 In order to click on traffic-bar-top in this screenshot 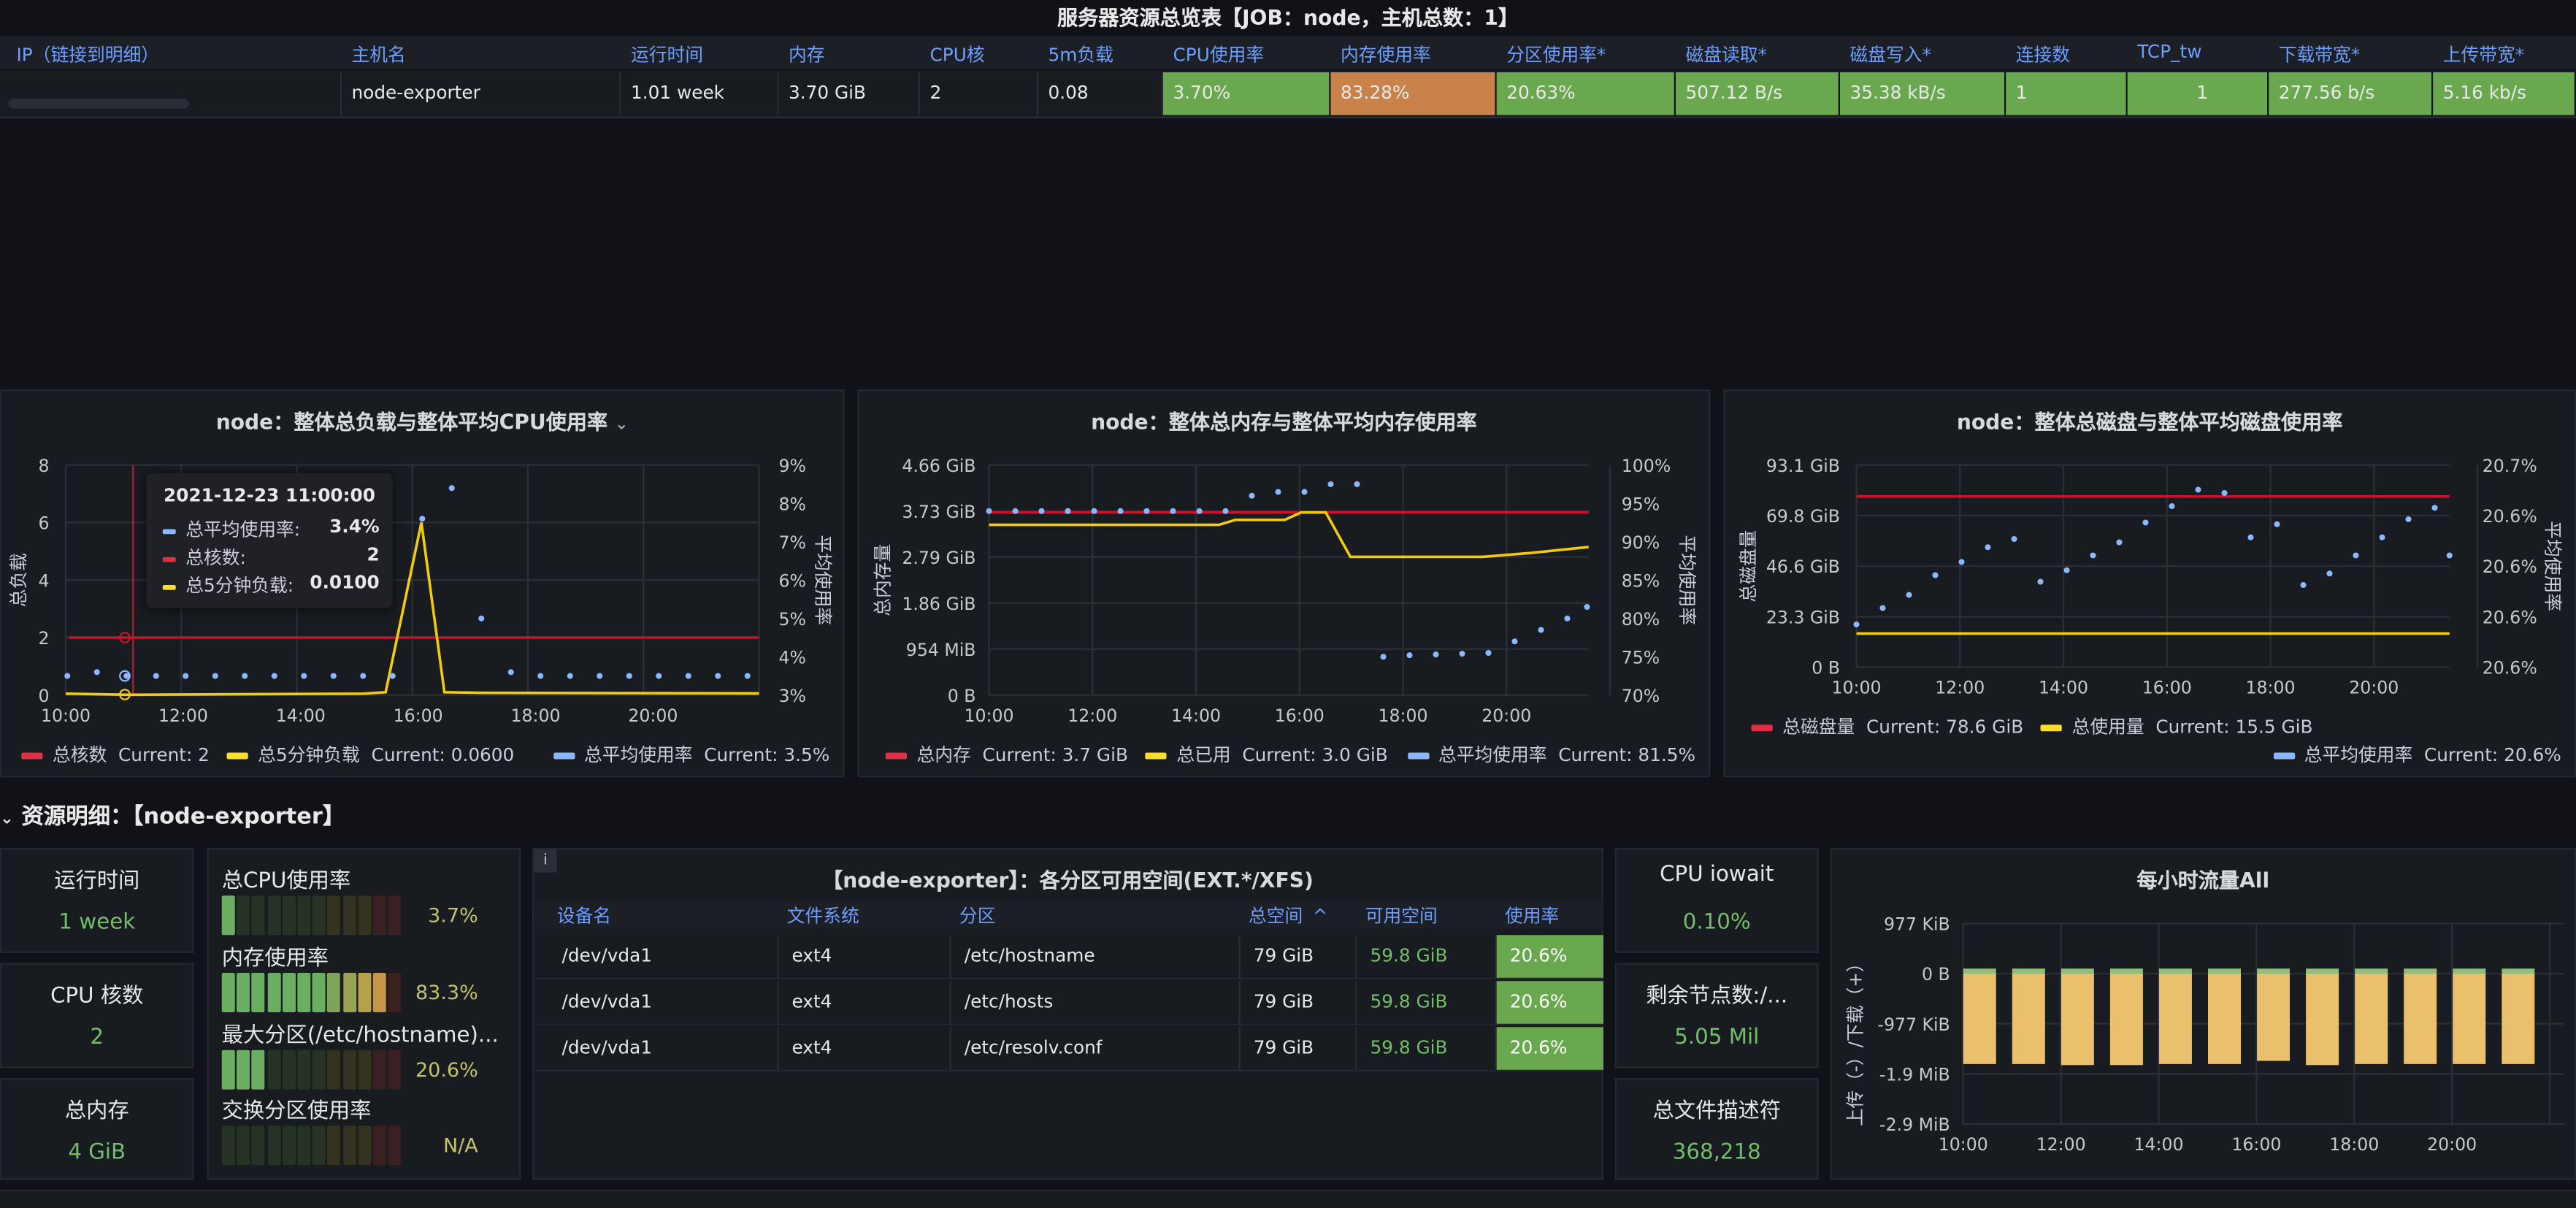, I will do `click(2322, 971)`.